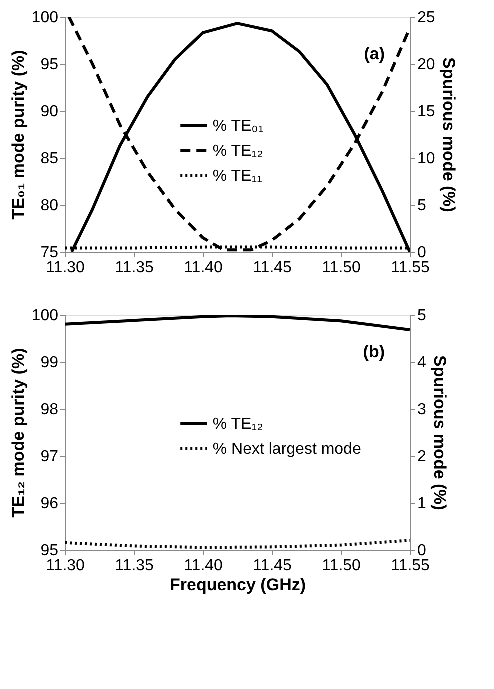 The height and width of the screenshot is (689, 494). Describe the element at coordinates (49, 504) in the screenshot. I see `y-tick-label: 96` at that location.